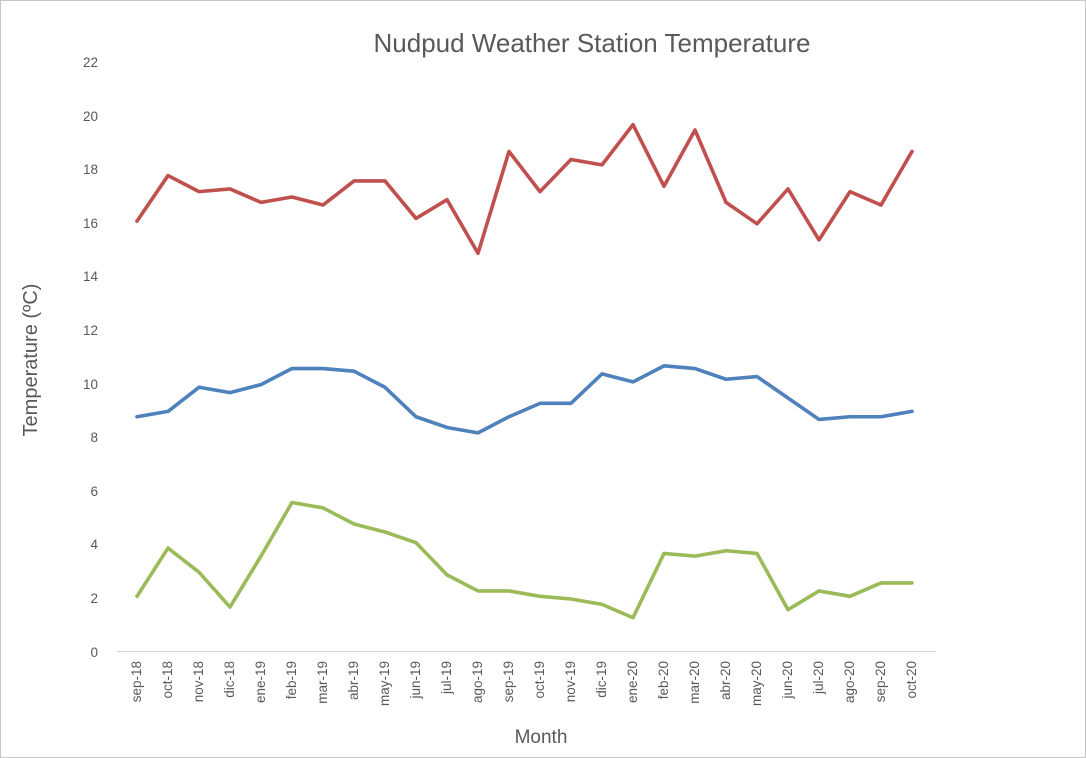  What do you see at coordinates (90, 170) in the screenshot?
I see `y-tick-label-18: 18` at bounding box center [90, 170].